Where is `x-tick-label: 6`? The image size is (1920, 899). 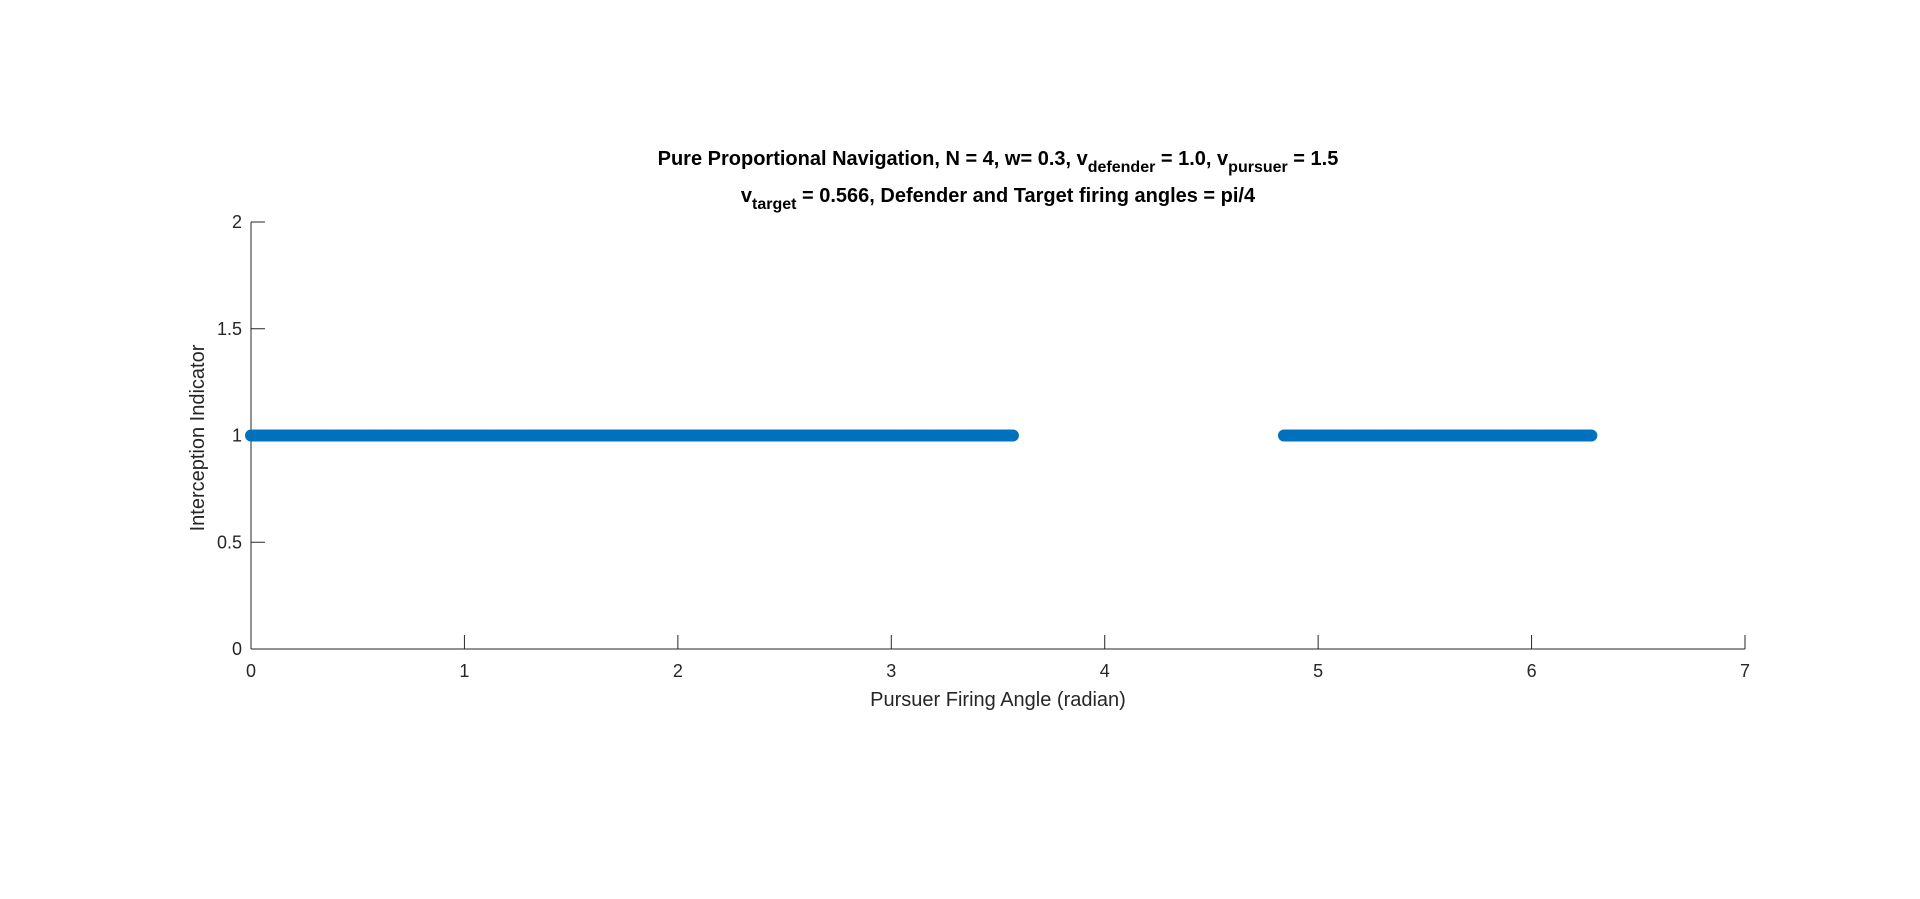
x-tick-label: 6 is located at coordinates (1532, 671).